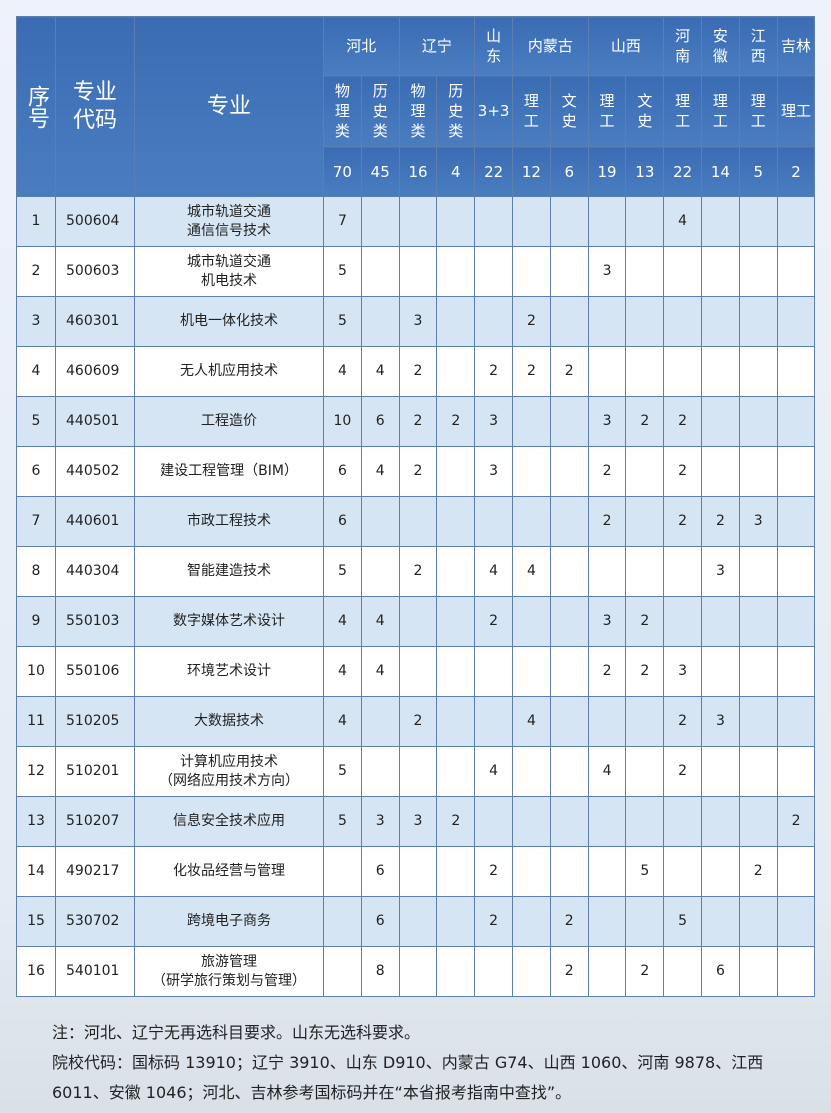 Image resolution: width=831 pixels, height=1113 pixels. I want to click on row-code: 440502, so click(95, 471).